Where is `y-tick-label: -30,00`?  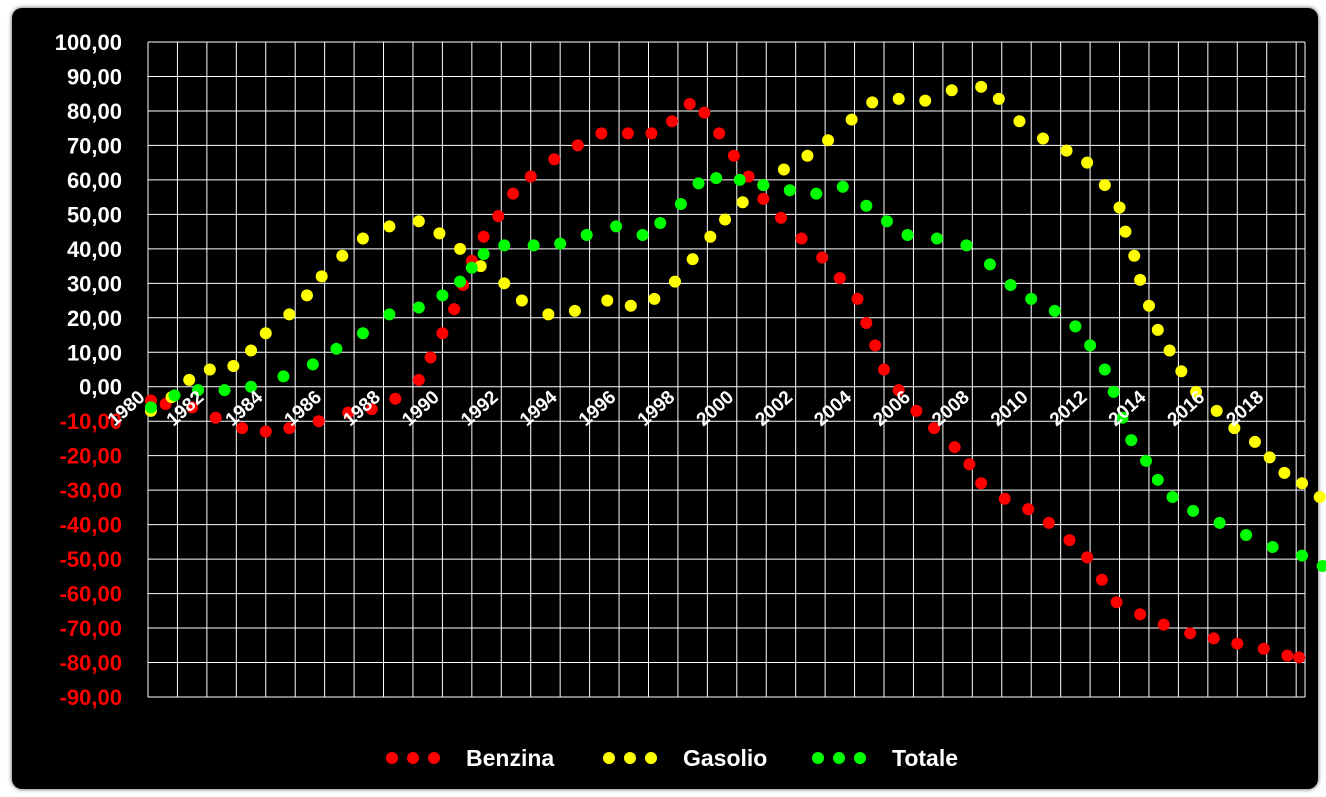 y-tick-label: -30,00 is located at coordinates (91, 490).